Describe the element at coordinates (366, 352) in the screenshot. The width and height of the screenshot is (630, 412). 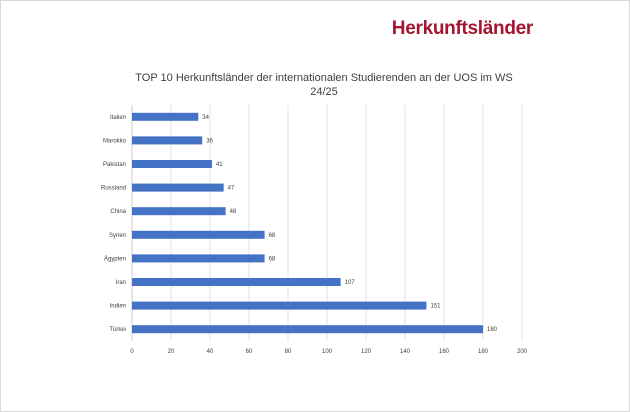
I see `x-tick-label: 120` at that location.